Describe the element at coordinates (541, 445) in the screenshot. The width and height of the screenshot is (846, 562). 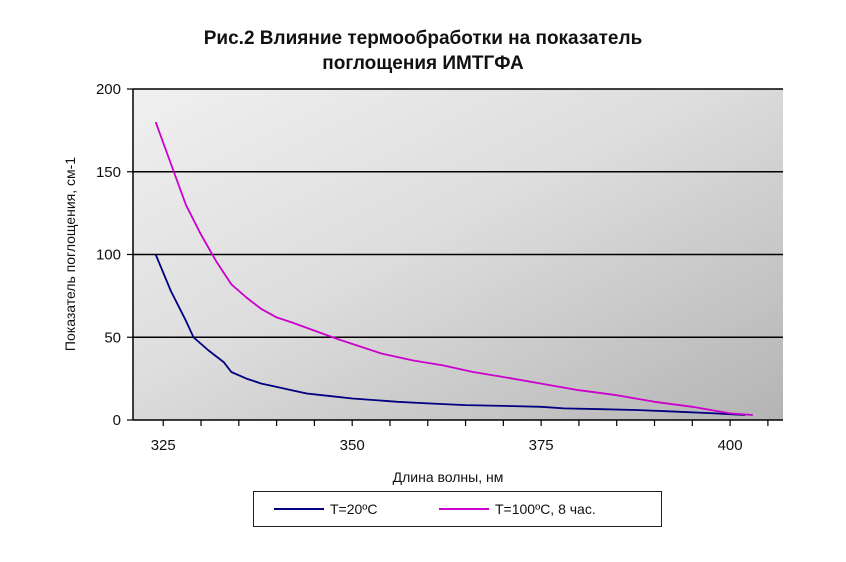
I see `x-tick-label: 375` at that location.